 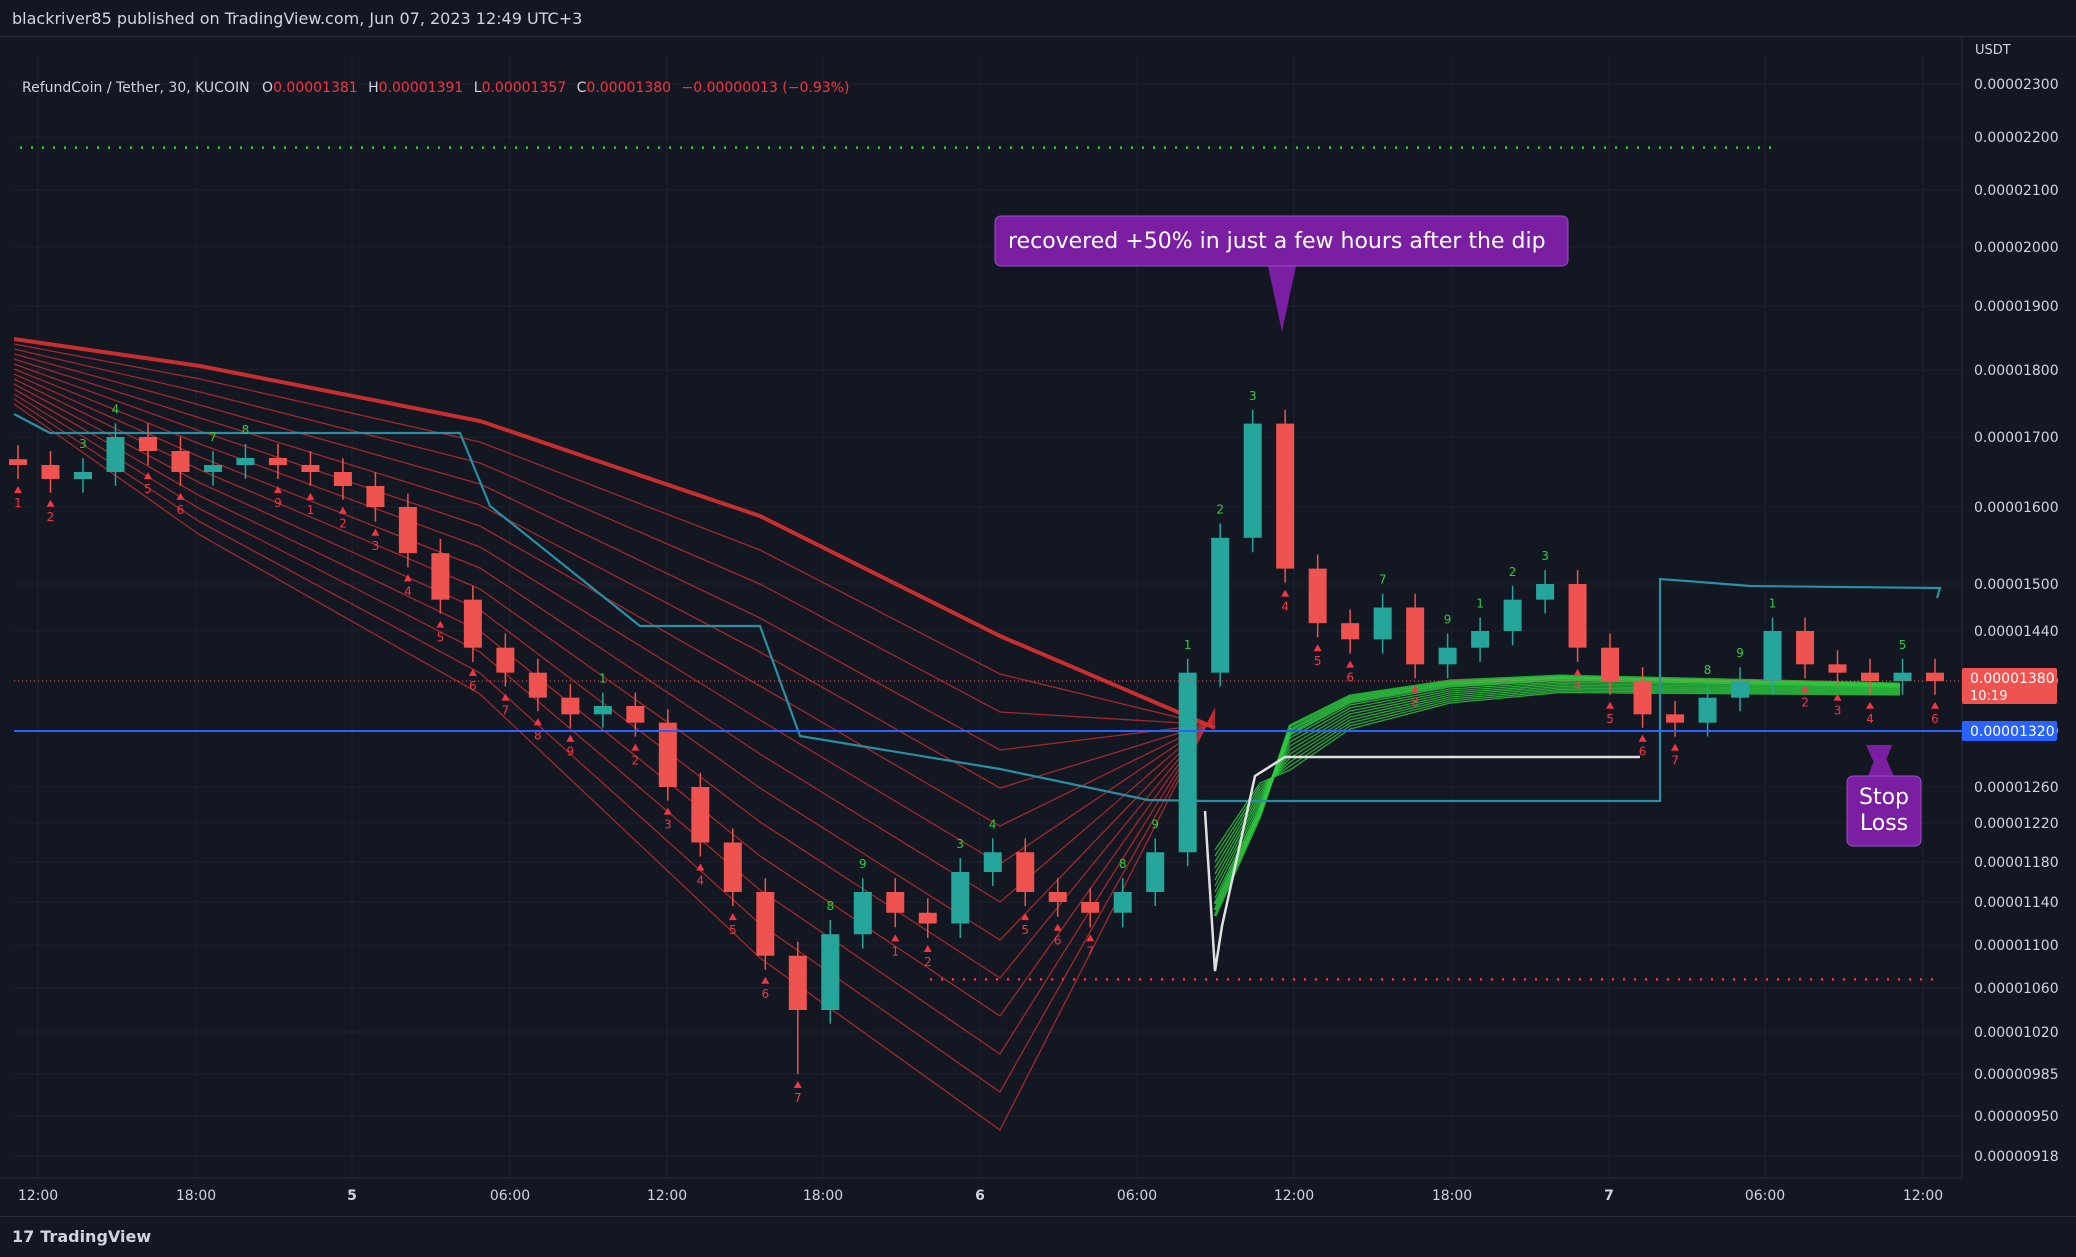 What do you see at coordinates (352, 1196) in the screenshot?
I see `time-tick-label: 5` at bounding box center [352, 1196].